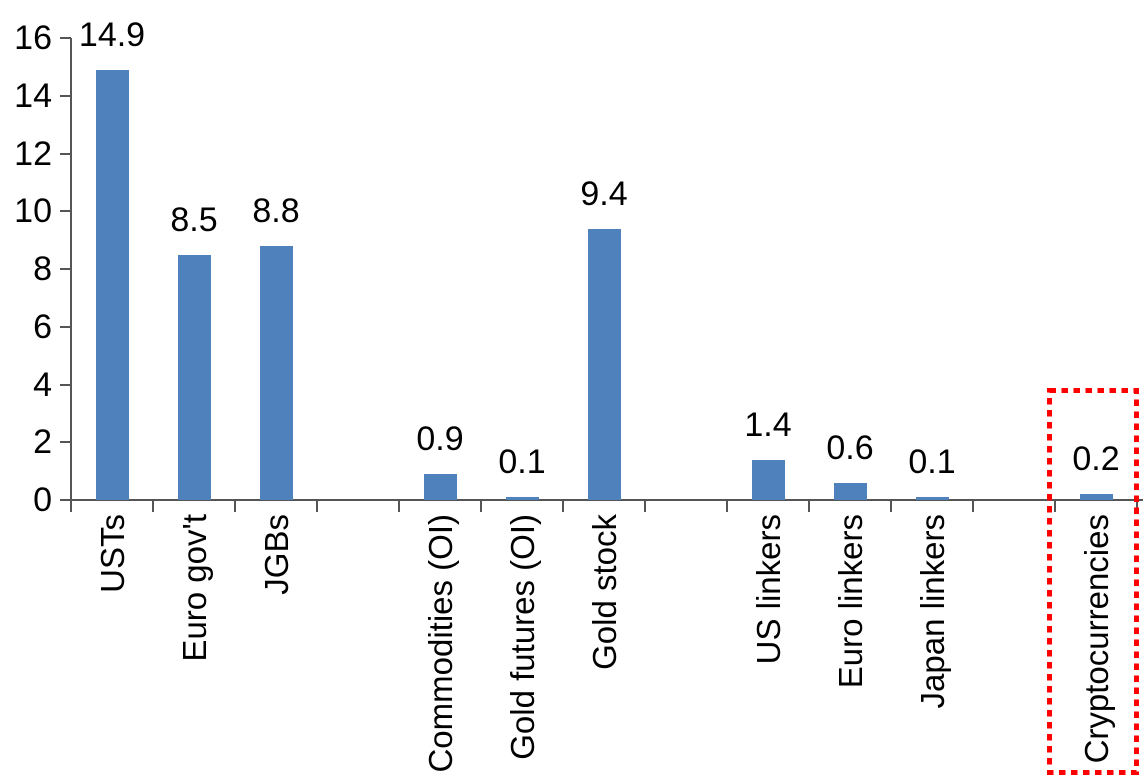 Image resolution: width=1146 pixels, height=780 pixels. Describe the element at coordinates (42, 442) in the screenshot. I see `y-axis-tick-label: 2` at that location.